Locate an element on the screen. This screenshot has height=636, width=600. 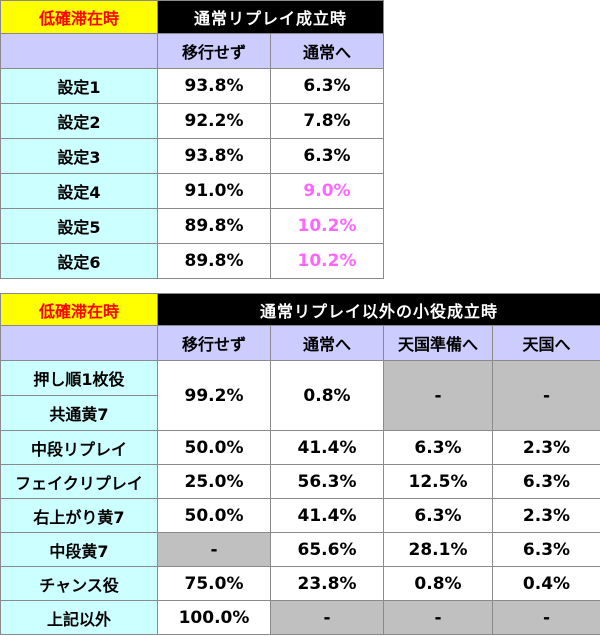
normal-value: 7.8% is located at coordinates (327, 121).